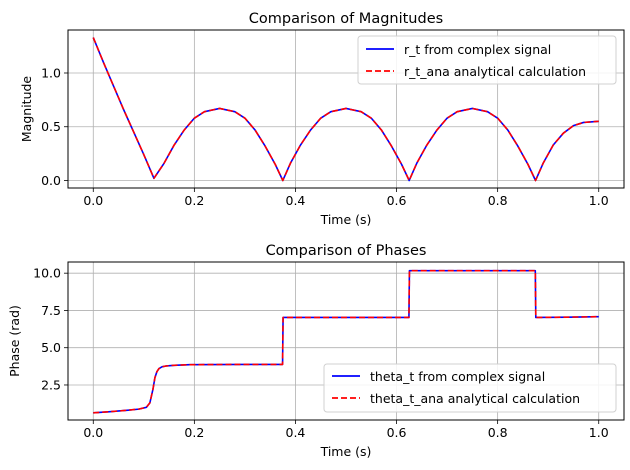 Image resolution: width=630 pixels, height=470 pixels. Describe the element at coordinates (51, 72) in the screenshot. I see `magnitude-y-tick-label: 1.0` at that location.